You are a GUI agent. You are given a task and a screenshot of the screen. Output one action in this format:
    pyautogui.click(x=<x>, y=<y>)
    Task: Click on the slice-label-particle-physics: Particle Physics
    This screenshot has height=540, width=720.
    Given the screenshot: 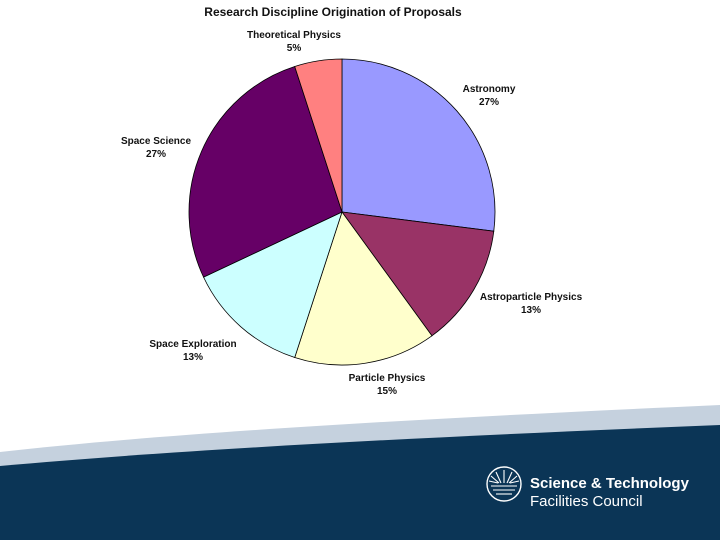 What is the action you would take?
    pyautogui.click(x=387, y=378)
    